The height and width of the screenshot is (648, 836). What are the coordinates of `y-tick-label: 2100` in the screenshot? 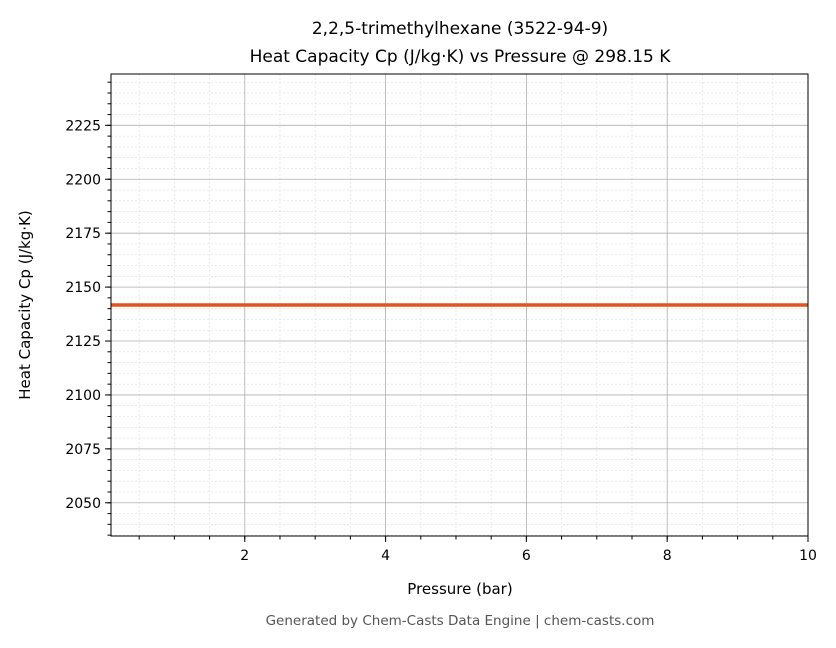 It's located at (83, 396).